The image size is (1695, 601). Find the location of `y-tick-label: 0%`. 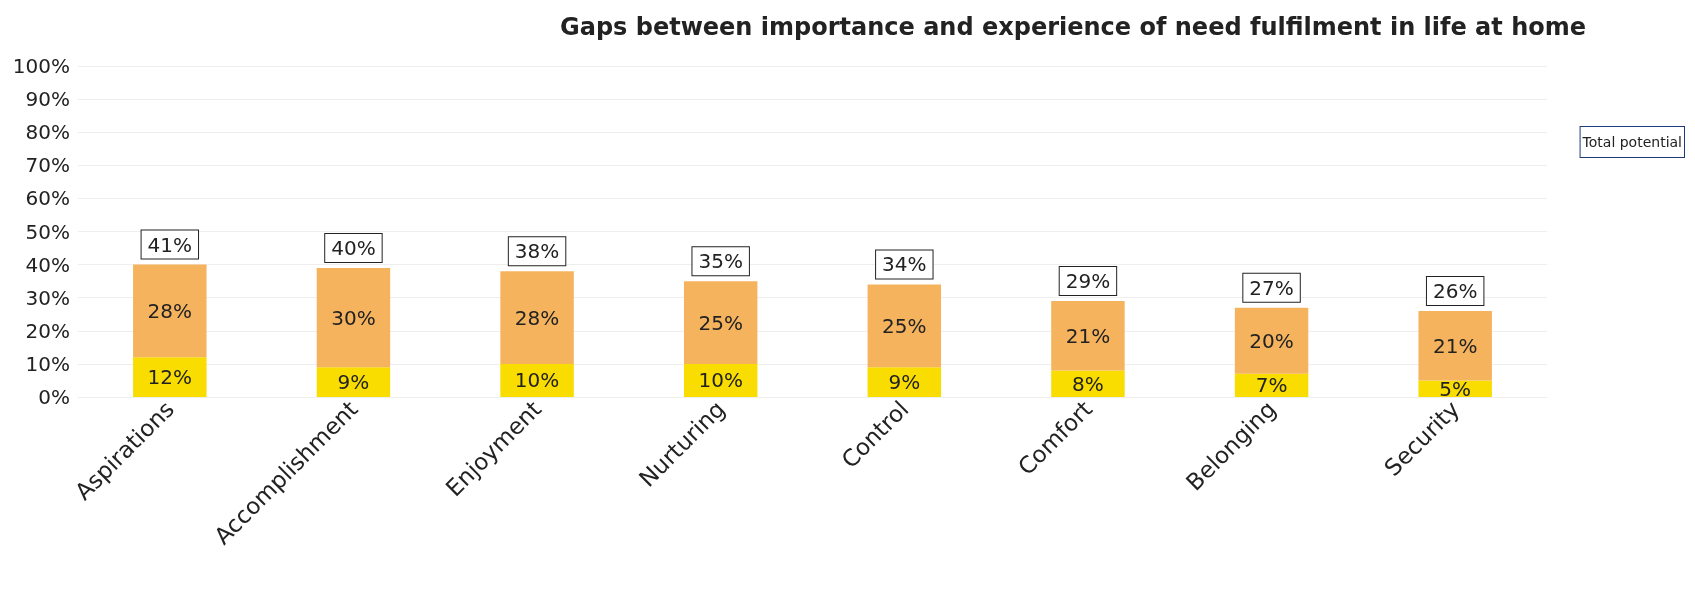

y-tick-label: 0% is located at coordinates (54, 397).